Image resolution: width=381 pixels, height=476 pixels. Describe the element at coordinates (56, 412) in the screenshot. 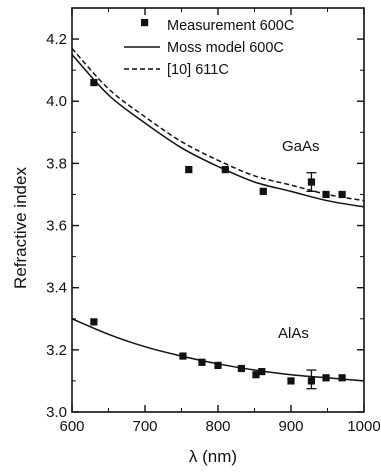

I see `y-tick-label: 3.0` at that location.